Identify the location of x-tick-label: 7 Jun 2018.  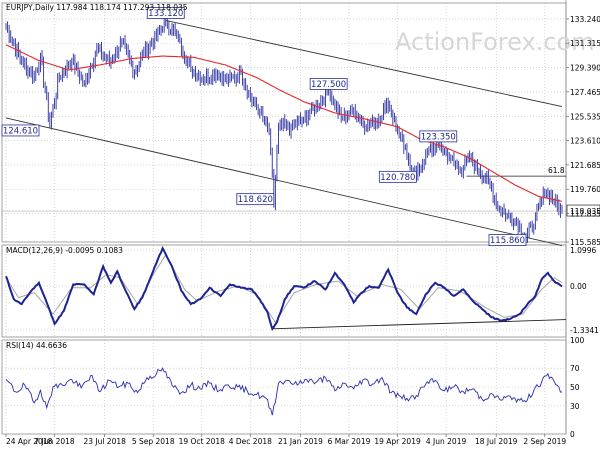
(54, 441).